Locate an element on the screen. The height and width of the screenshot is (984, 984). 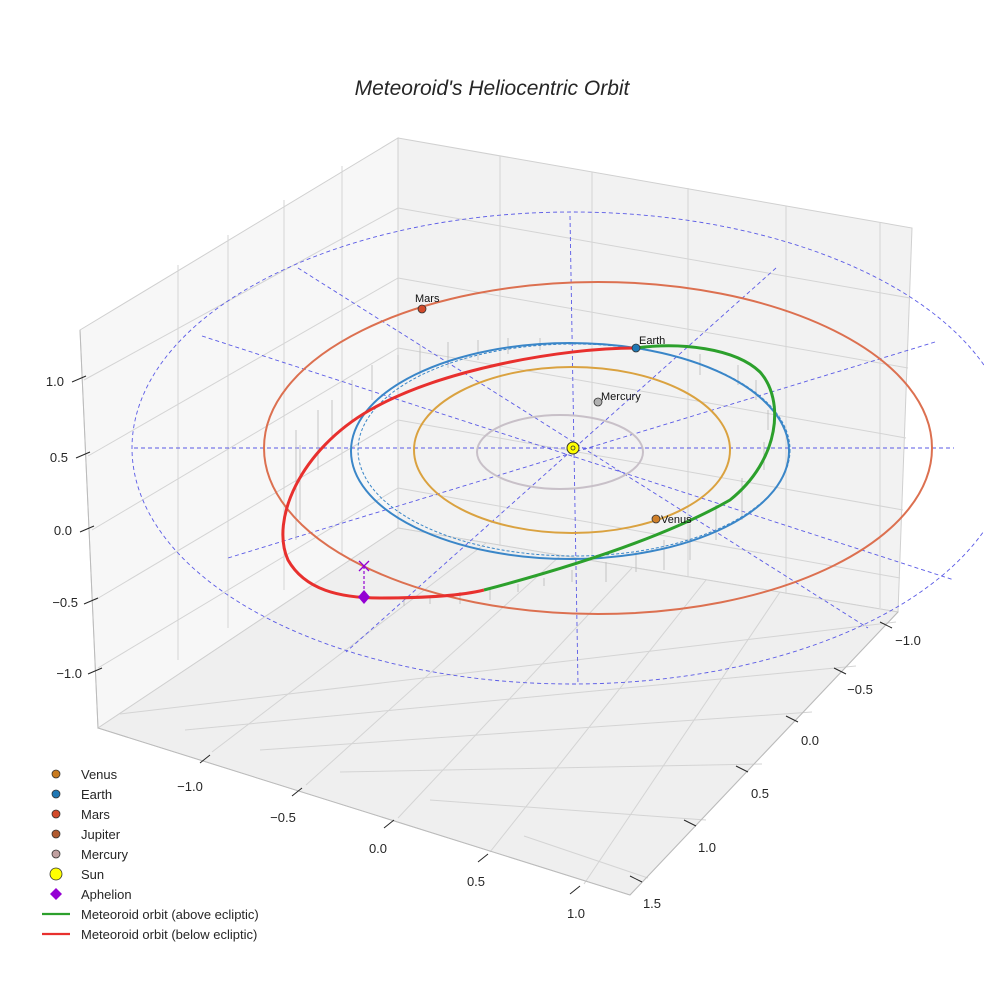
x-axis: −1.0 −0.5 0.0 0.5 1.0 is located at coordinates (381, 837).